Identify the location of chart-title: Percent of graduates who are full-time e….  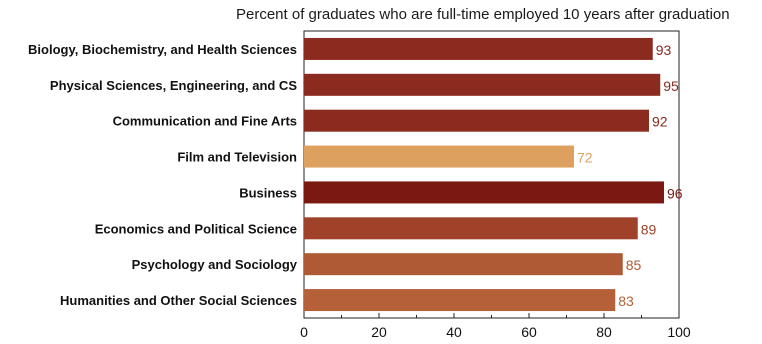
(483, 14).